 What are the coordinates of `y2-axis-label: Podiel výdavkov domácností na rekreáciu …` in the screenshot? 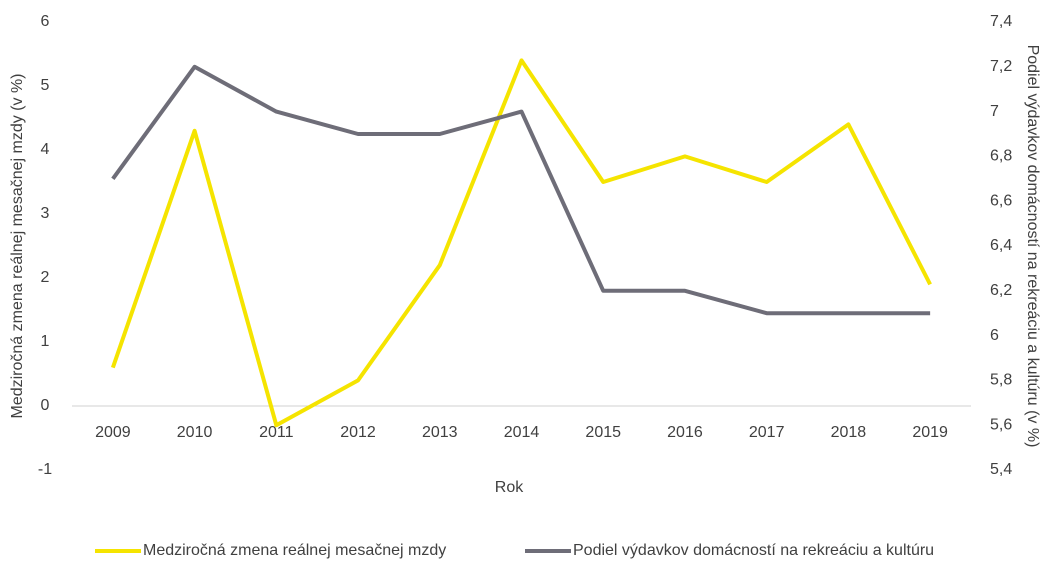 It's located at (1032, 246).